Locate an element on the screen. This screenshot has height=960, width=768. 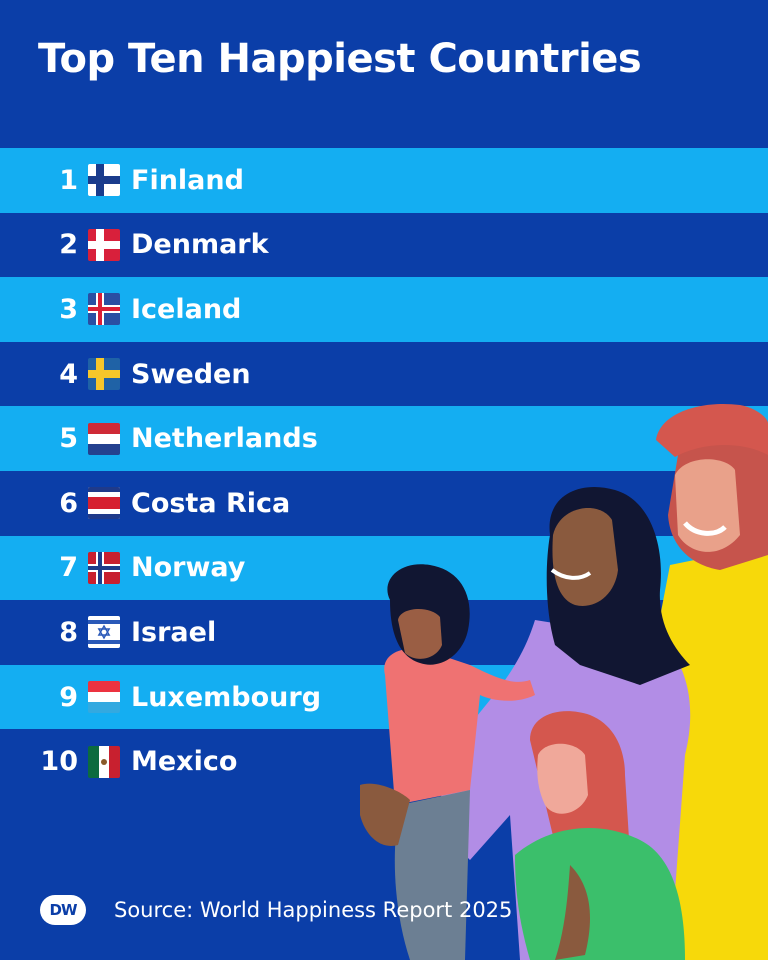
country-name: Denmark is located at coordinates (200, 245).